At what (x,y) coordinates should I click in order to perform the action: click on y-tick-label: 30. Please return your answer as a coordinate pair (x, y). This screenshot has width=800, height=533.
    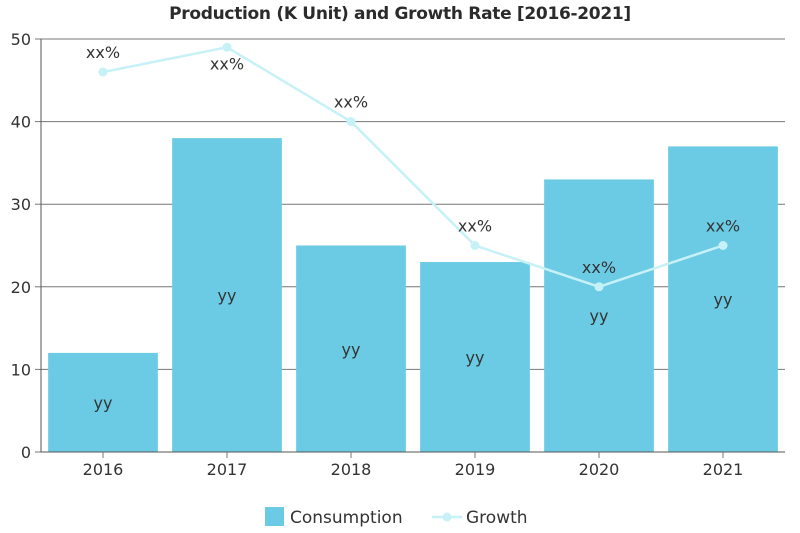
    Looking at the image, I should click on (21, 204).